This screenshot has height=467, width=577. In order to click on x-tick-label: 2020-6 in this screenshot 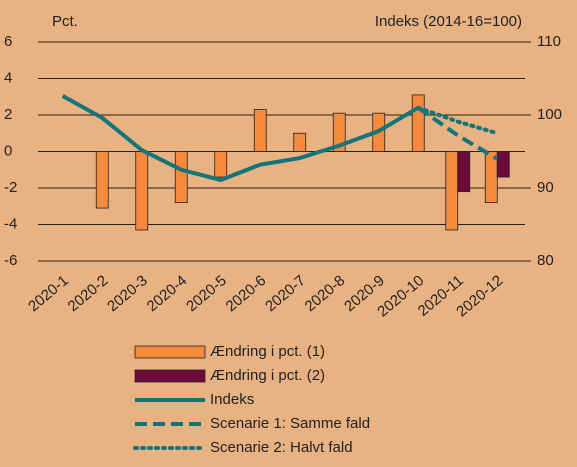, I will do `click(246, 293)`.